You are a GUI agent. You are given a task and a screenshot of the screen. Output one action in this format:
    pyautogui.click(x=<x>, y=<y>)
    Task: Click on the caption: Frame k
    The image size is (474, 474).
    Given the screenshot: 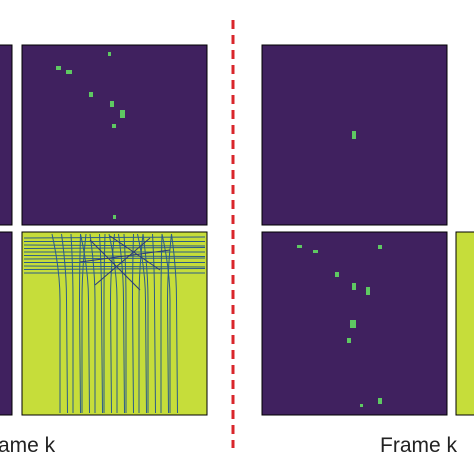 What is the action you would take?
    pyautogui.click(x=419, y=445)
    